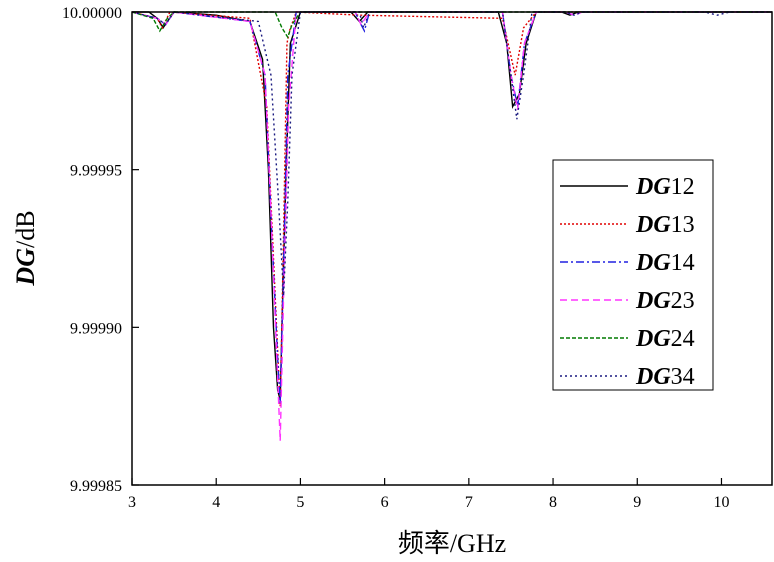 This screenshot has width=774, height=562. I want to click on y-axis-title: DG/dB, so click(25, 248).